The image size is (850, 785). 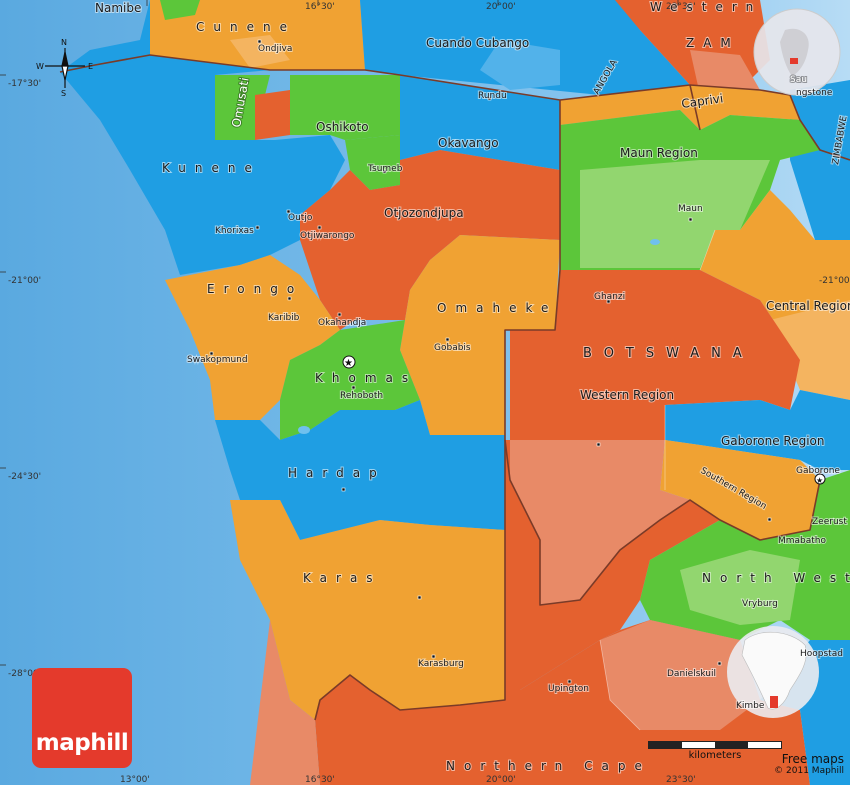 What do you see at coordinates (468, 143) in the screenshot?
I see `label-okavango: Okavango` at bounding box center [468, 143].